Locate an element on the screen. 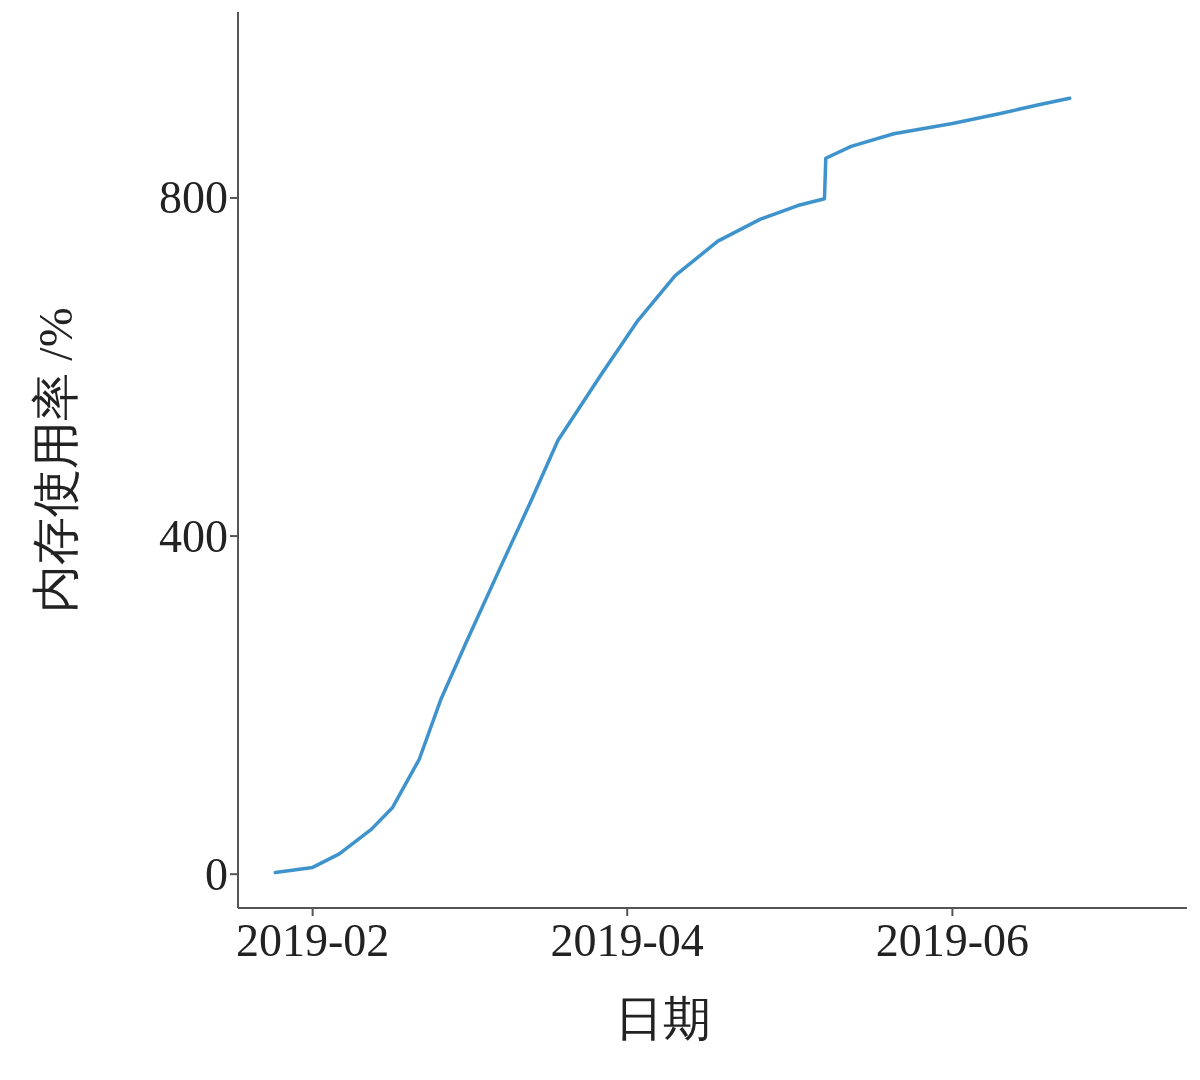 This screenshot has height=1080, width=1200. y-tick-label: 800 is located at coordinates (193, 198).